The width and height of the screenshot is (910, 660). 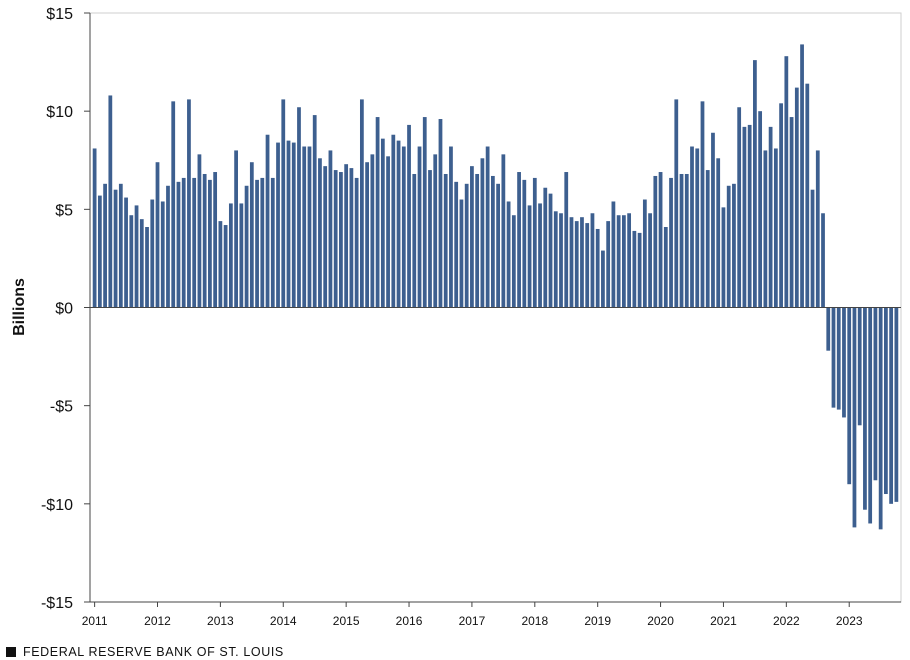 I want to click on x-tick-label: 2014, so click(x=283, y=621).